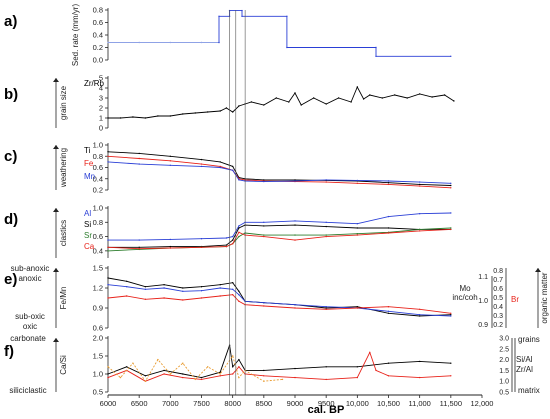 This screenshot has width=550, height=419. I want to click on right-tick-label: 0.3, so click(498, 316).